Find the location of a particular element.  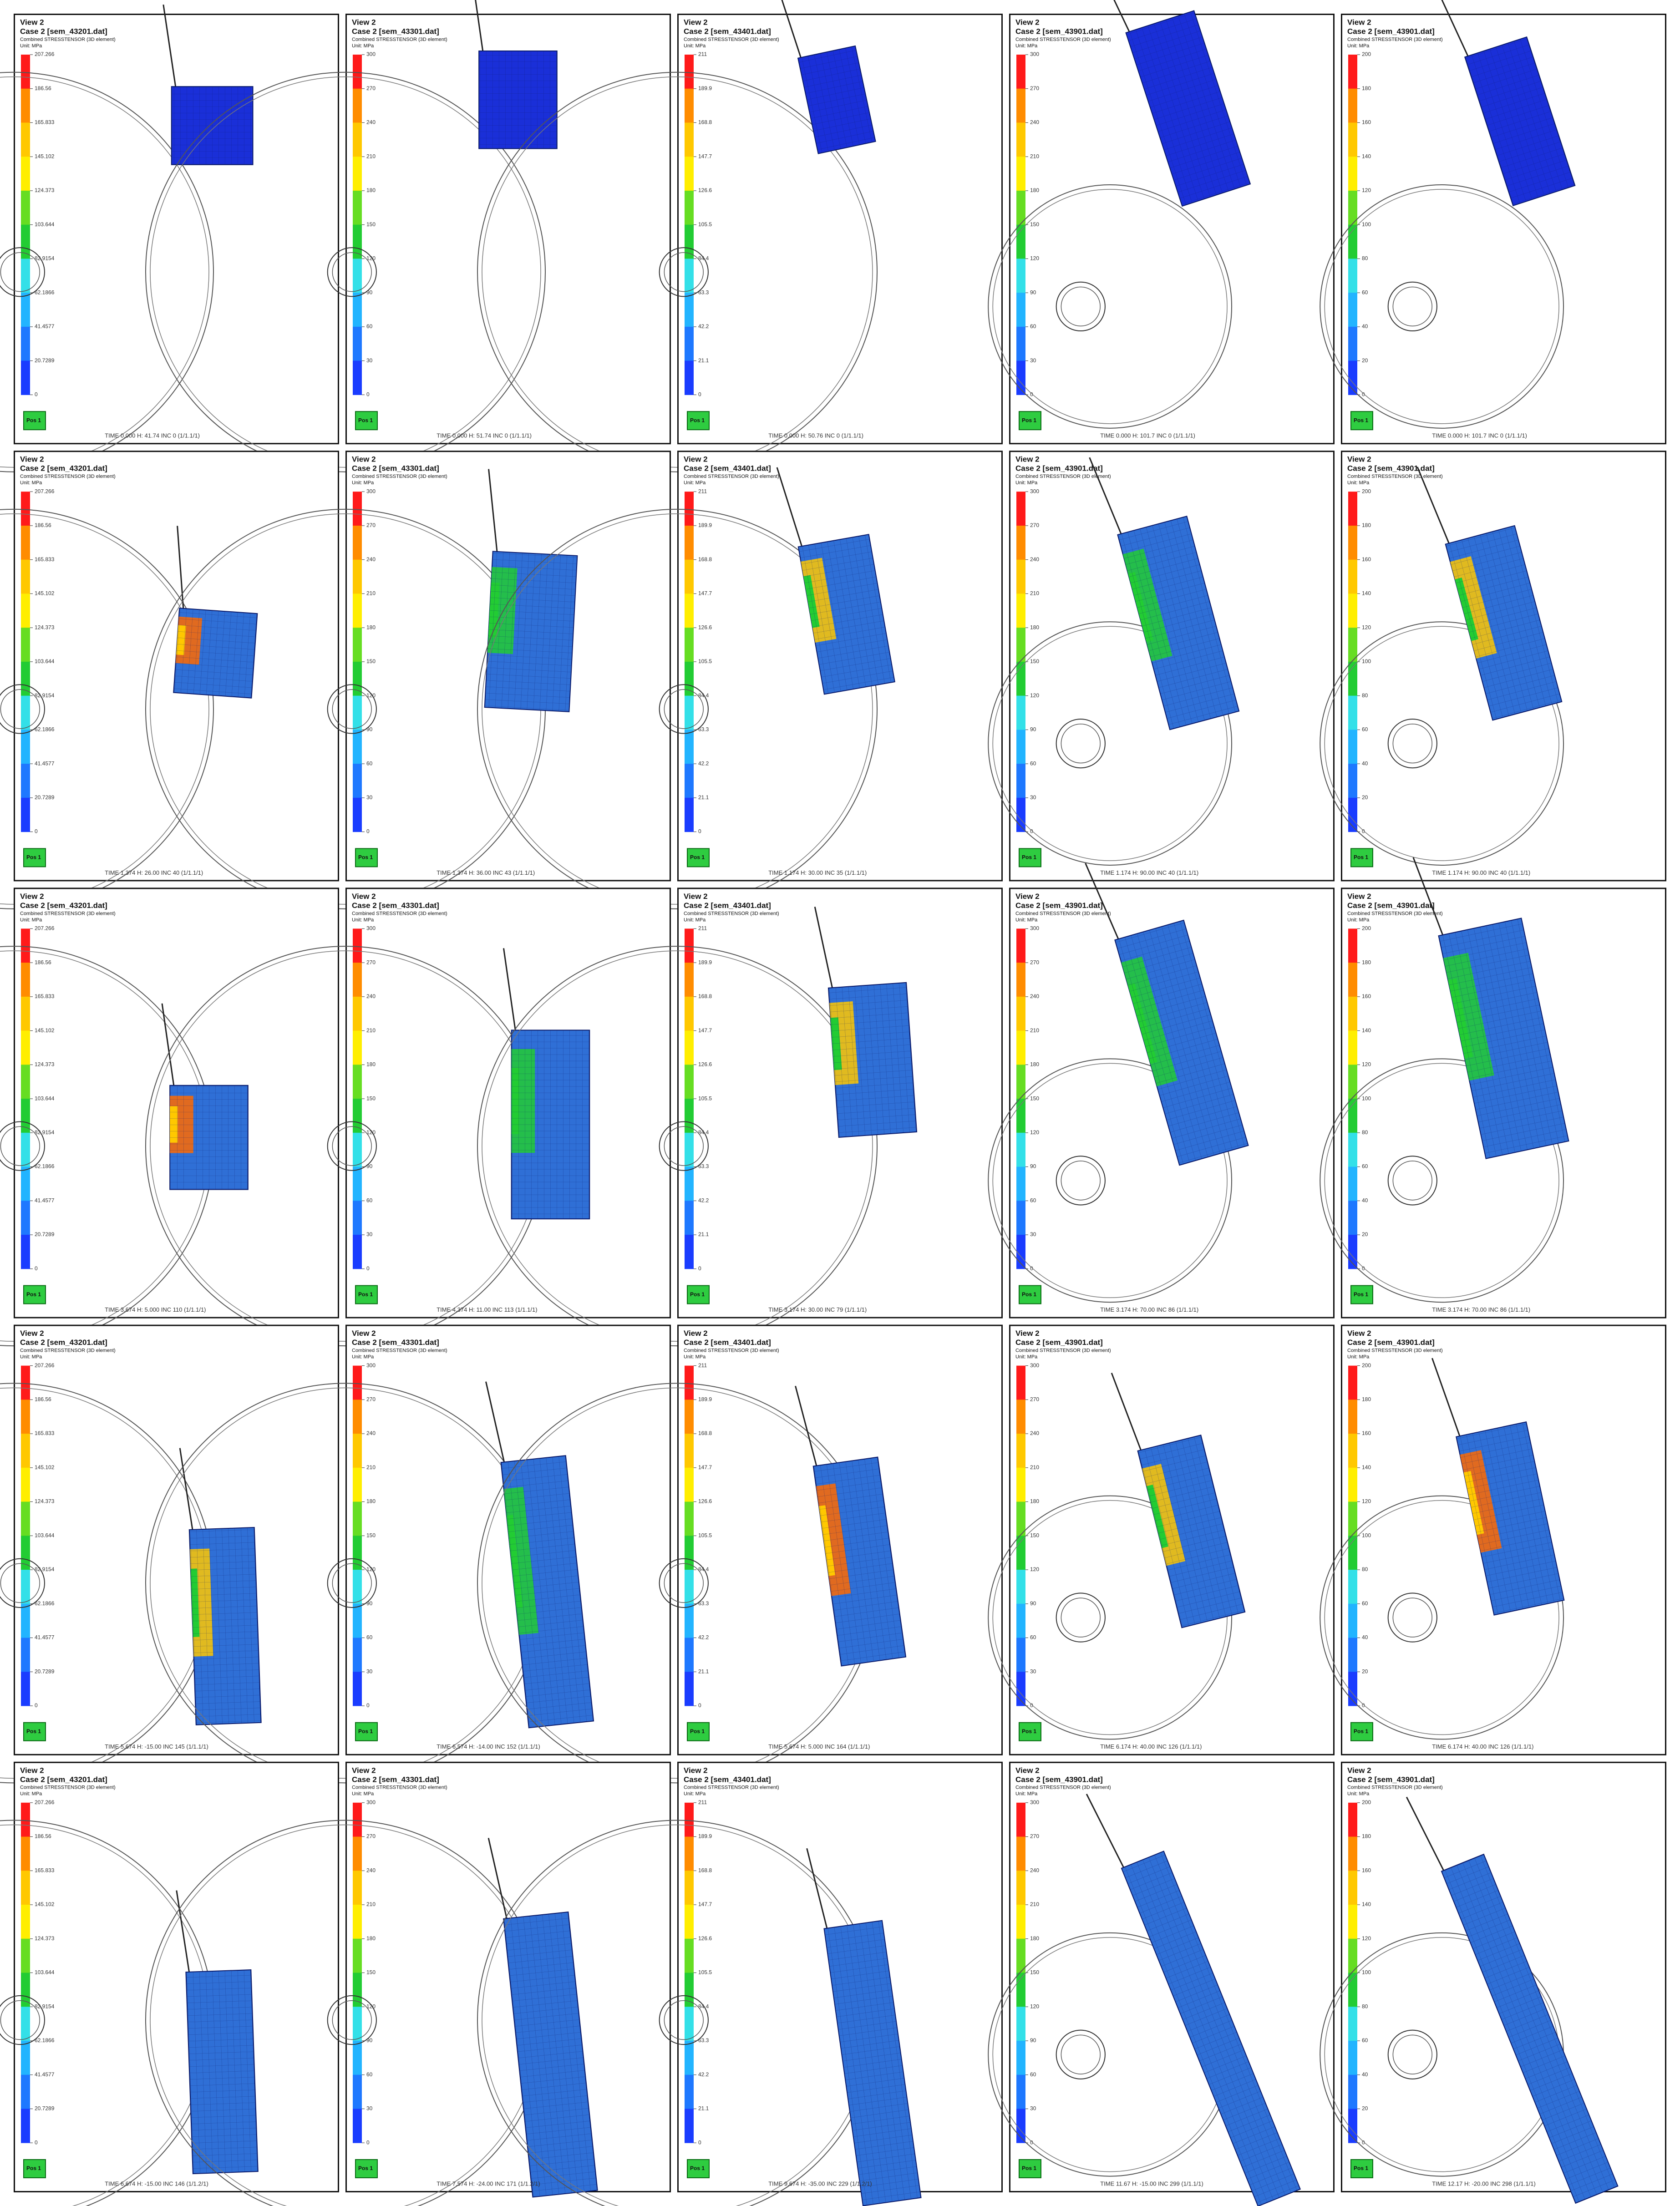

legend-label: 120 is located at coordinates (1034, 259).